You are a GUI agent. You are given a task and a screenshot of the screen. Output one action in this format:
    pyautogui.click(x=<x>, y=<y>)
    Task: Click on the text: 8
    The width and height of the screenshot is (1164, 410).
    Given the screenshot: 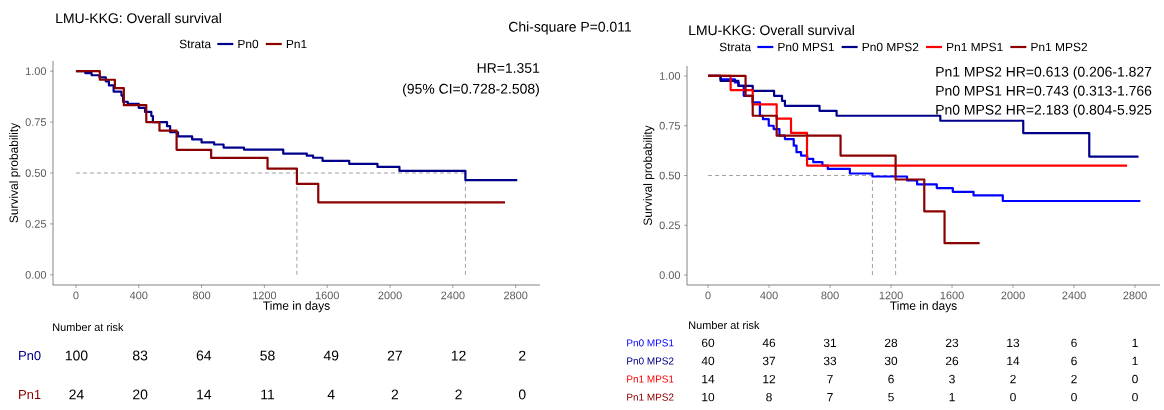 What is the action you would take?
    pyautogui.click(x=769, y=397)
    